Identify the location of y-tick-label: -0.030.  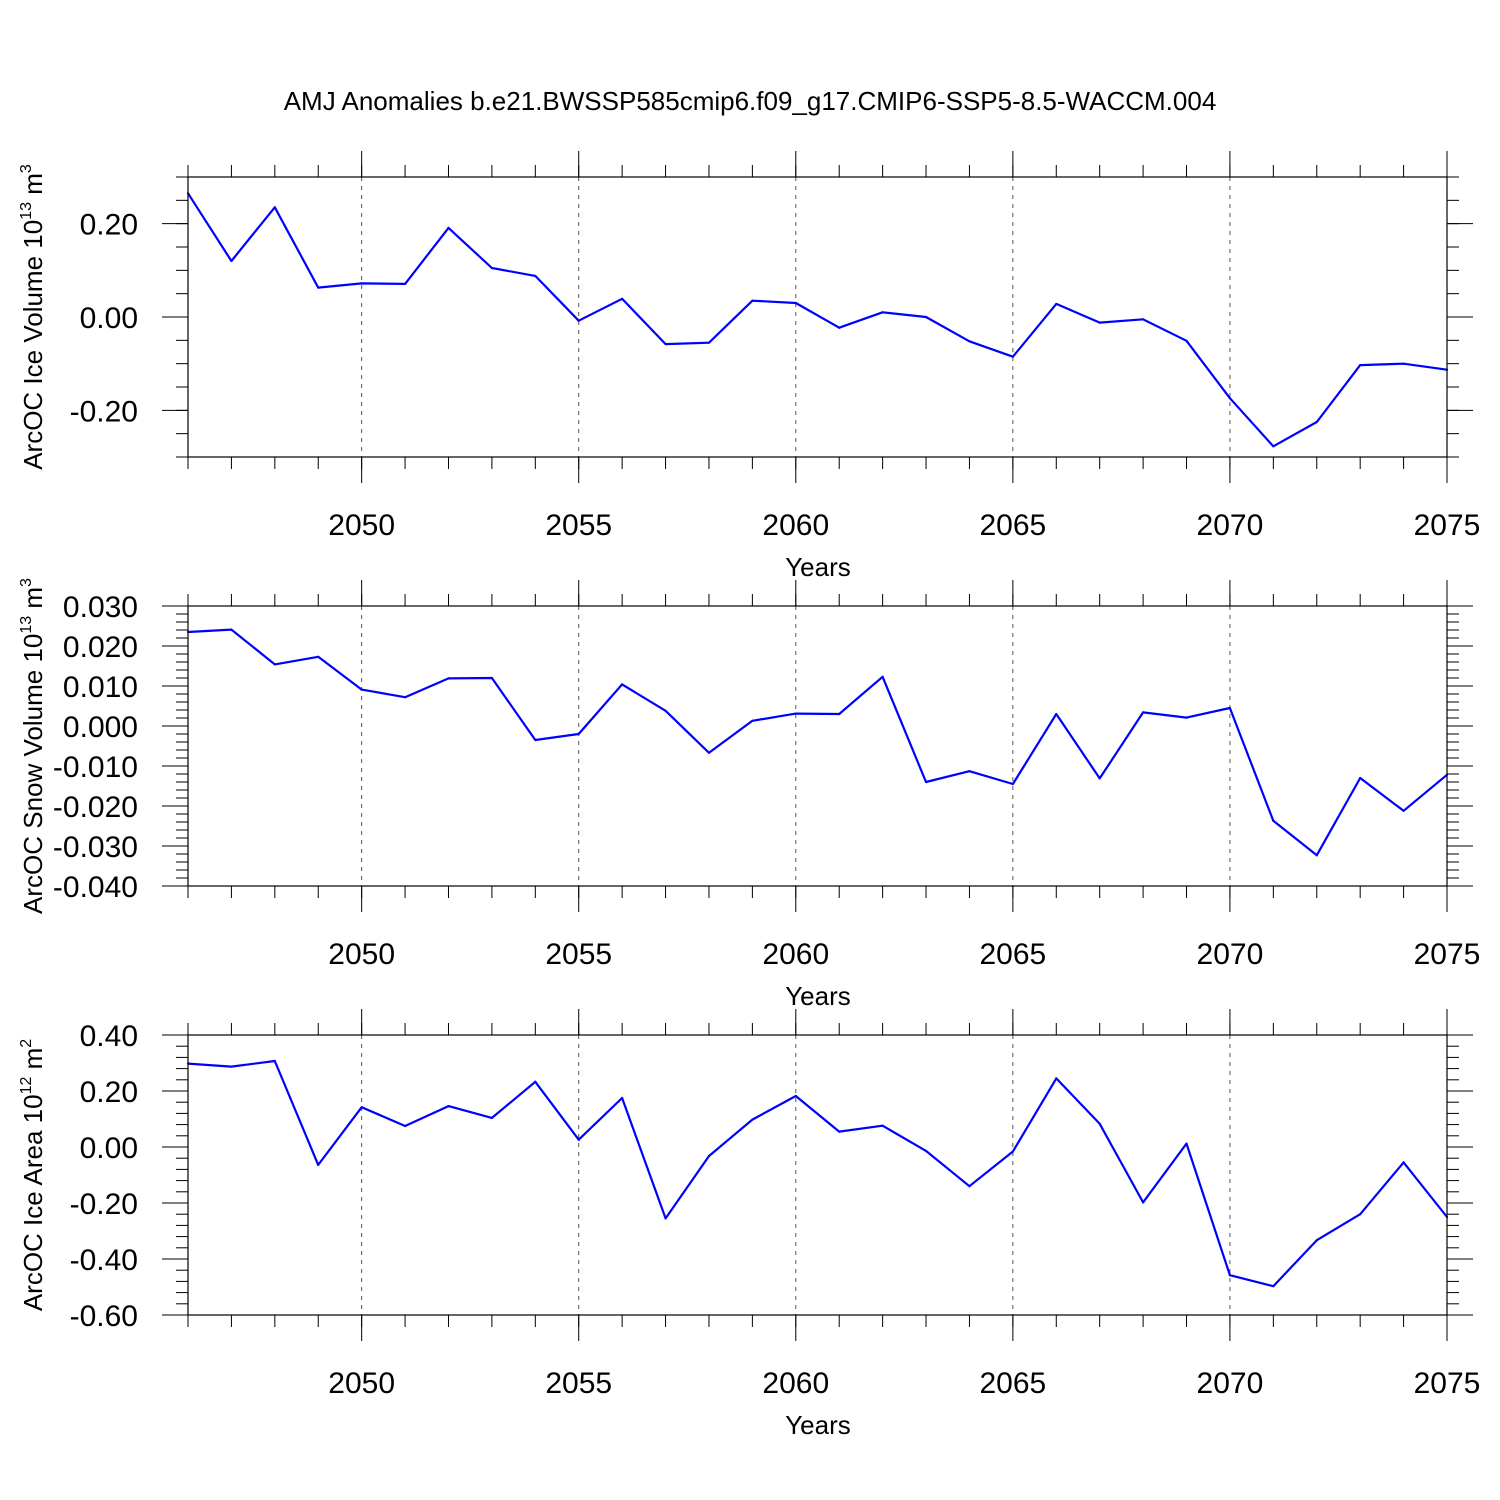
(95, 847).